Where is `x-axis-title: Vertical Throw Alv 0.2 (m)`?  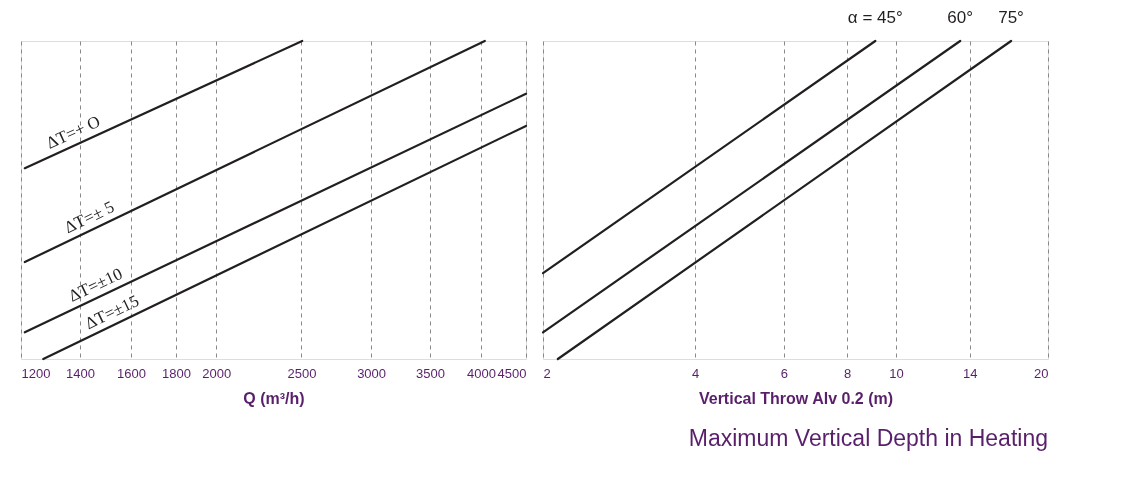
x-axis-title: Vertical Throw Alv 0.2 (m) is located at coordinates (796, 398).